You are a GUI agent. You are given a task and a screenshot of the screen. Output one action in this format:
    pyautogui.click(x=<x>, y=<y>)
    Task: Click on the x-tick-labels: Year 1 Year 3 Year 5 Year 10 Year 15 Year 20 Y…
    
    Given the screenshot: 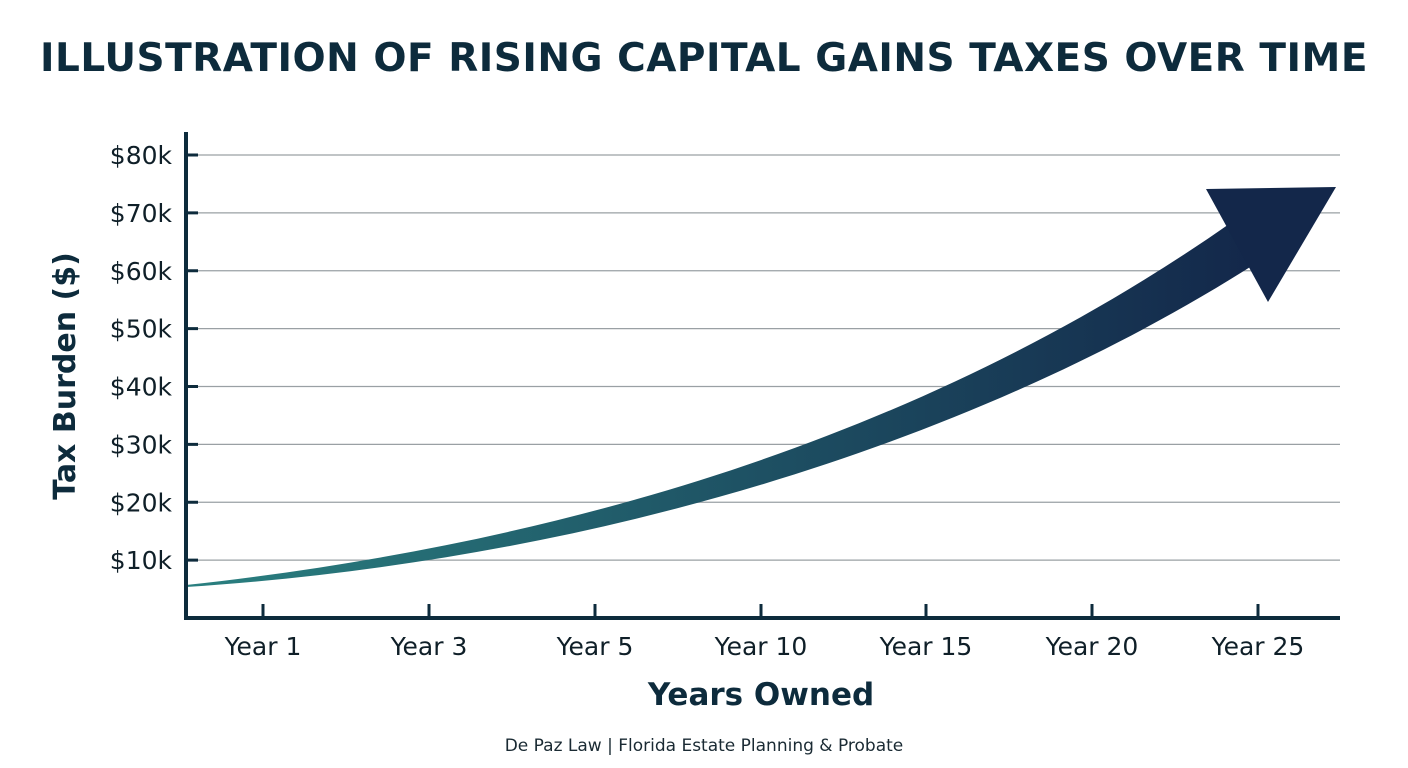 What is the action you would take?
    pyautogui.click(x=764, y=646)
    